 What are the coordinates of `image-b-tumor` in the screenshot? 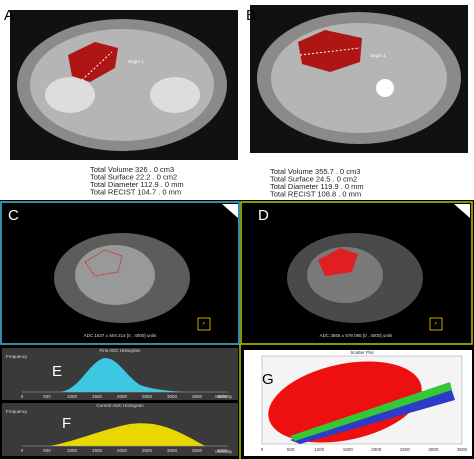 It's located at (330, 51).